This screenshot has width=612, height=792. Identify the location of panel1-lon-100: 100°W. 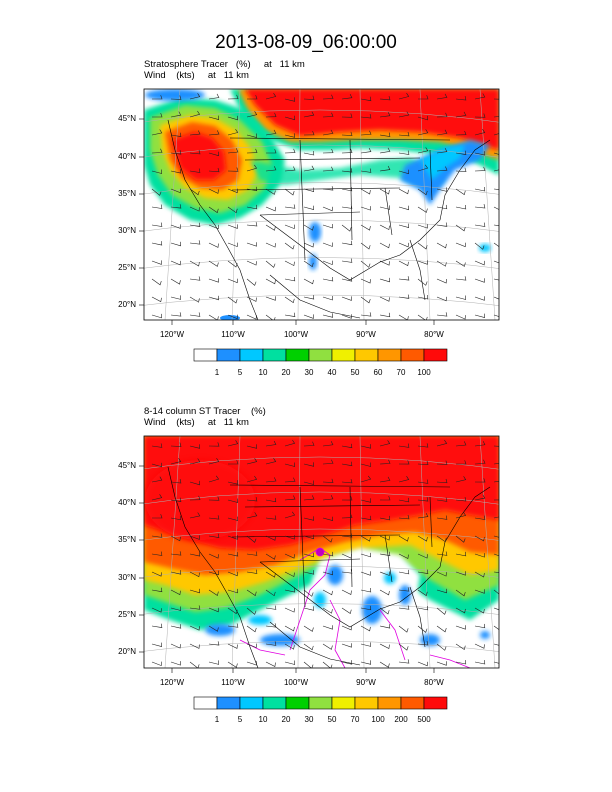
(296, 334).